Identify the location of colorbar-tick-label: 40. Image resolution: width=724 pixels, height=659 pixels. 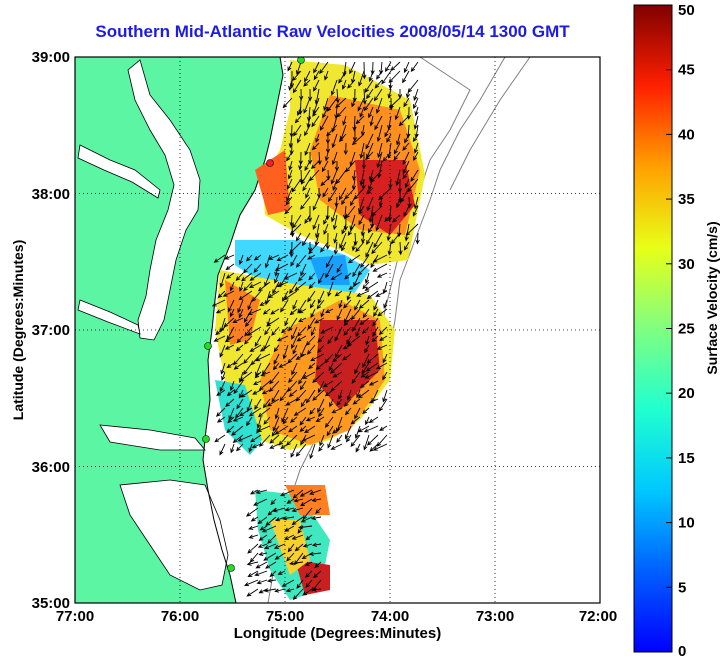
(686, 134).